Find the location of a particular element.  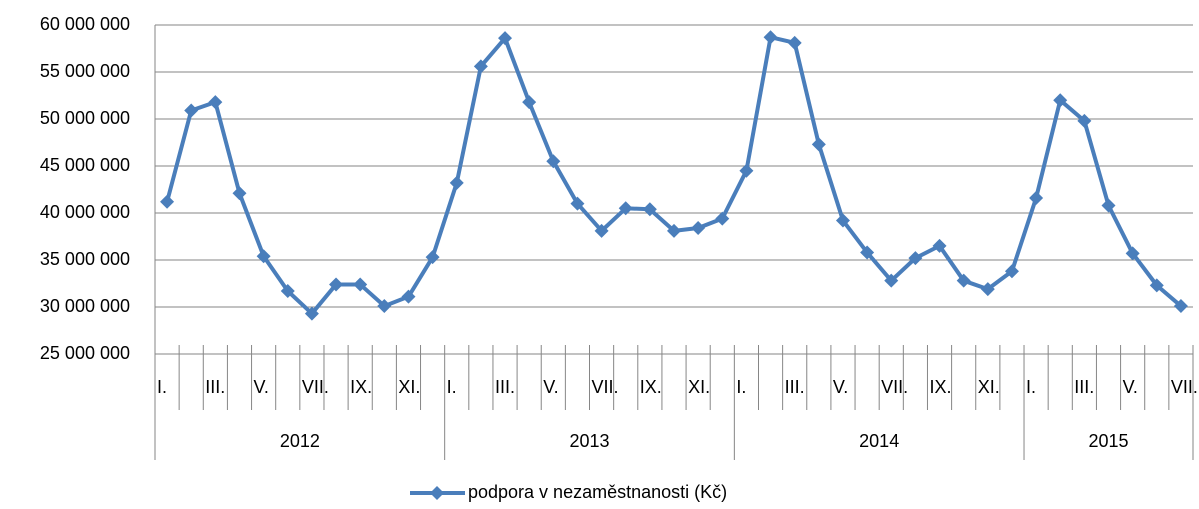

group-label: 2013 is located at coordinates (589, 441).